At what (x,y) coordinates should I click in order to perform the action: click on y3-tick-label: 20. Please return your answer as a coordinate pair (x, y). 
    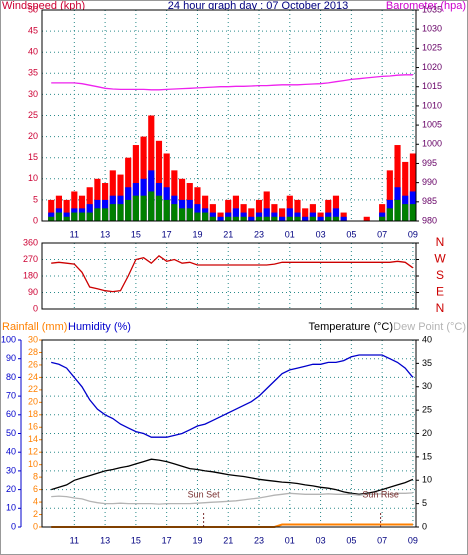
    Looking at the image, I should click on (11, 489).